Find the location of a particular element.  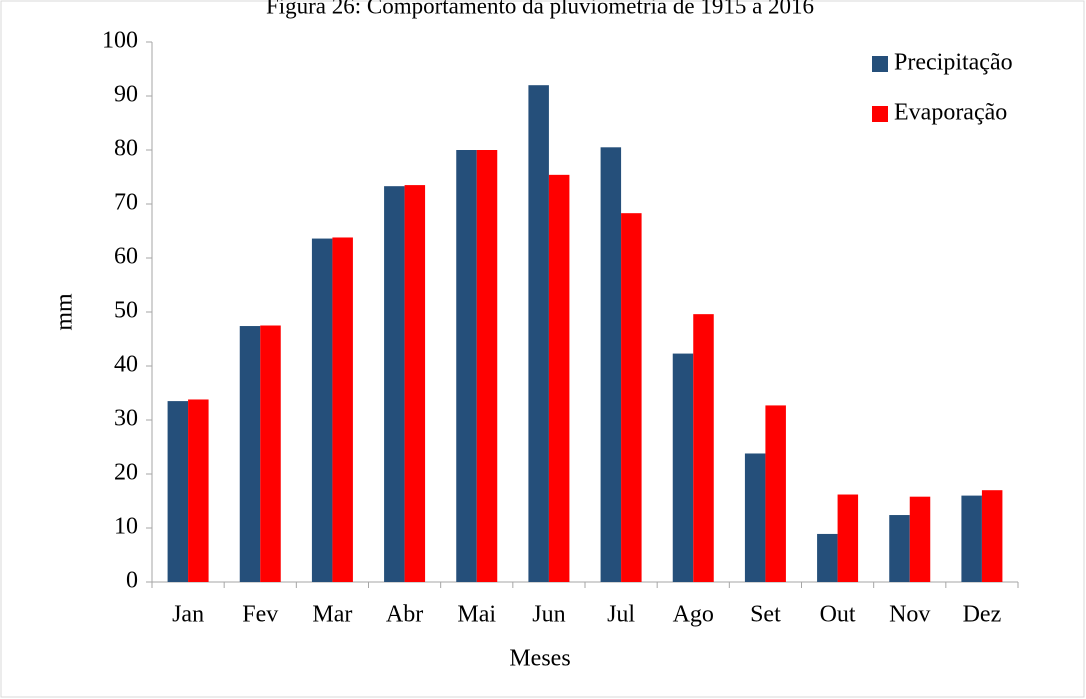

y-tick-label: 0 is located at coordinates (132, 581).